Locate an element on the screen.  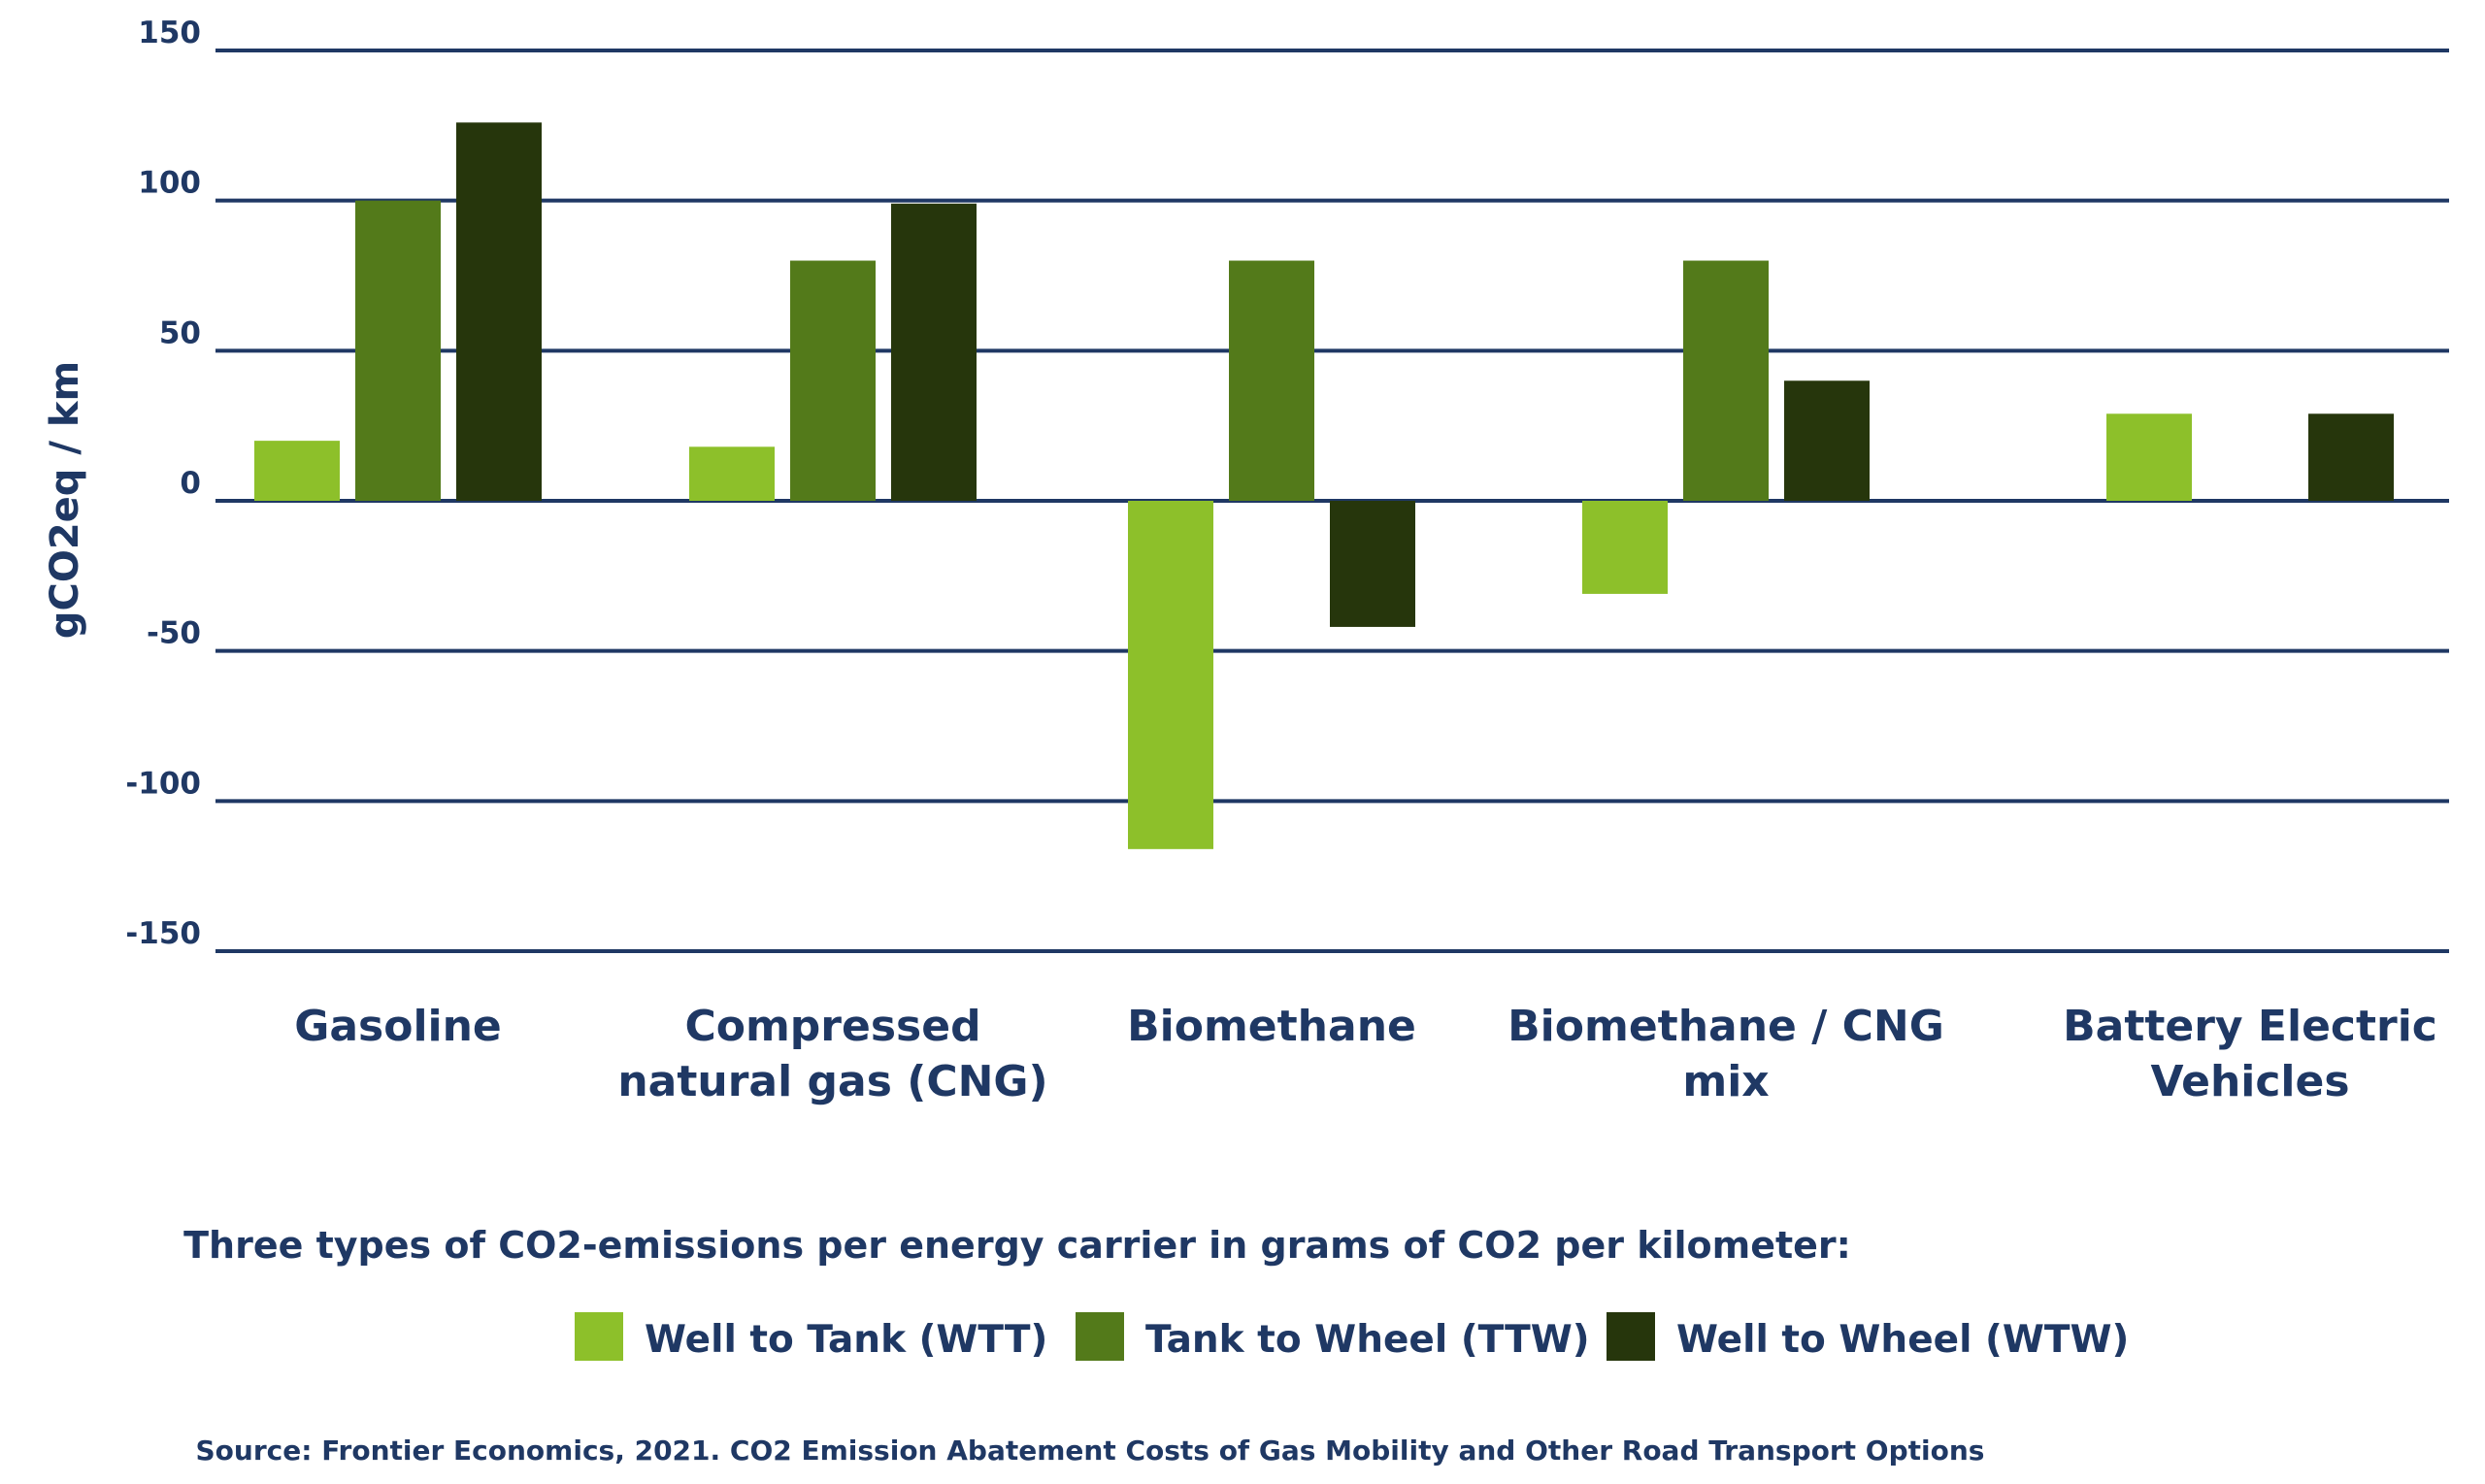
y-tick-label: -100 is located at coordinates (163, 783).